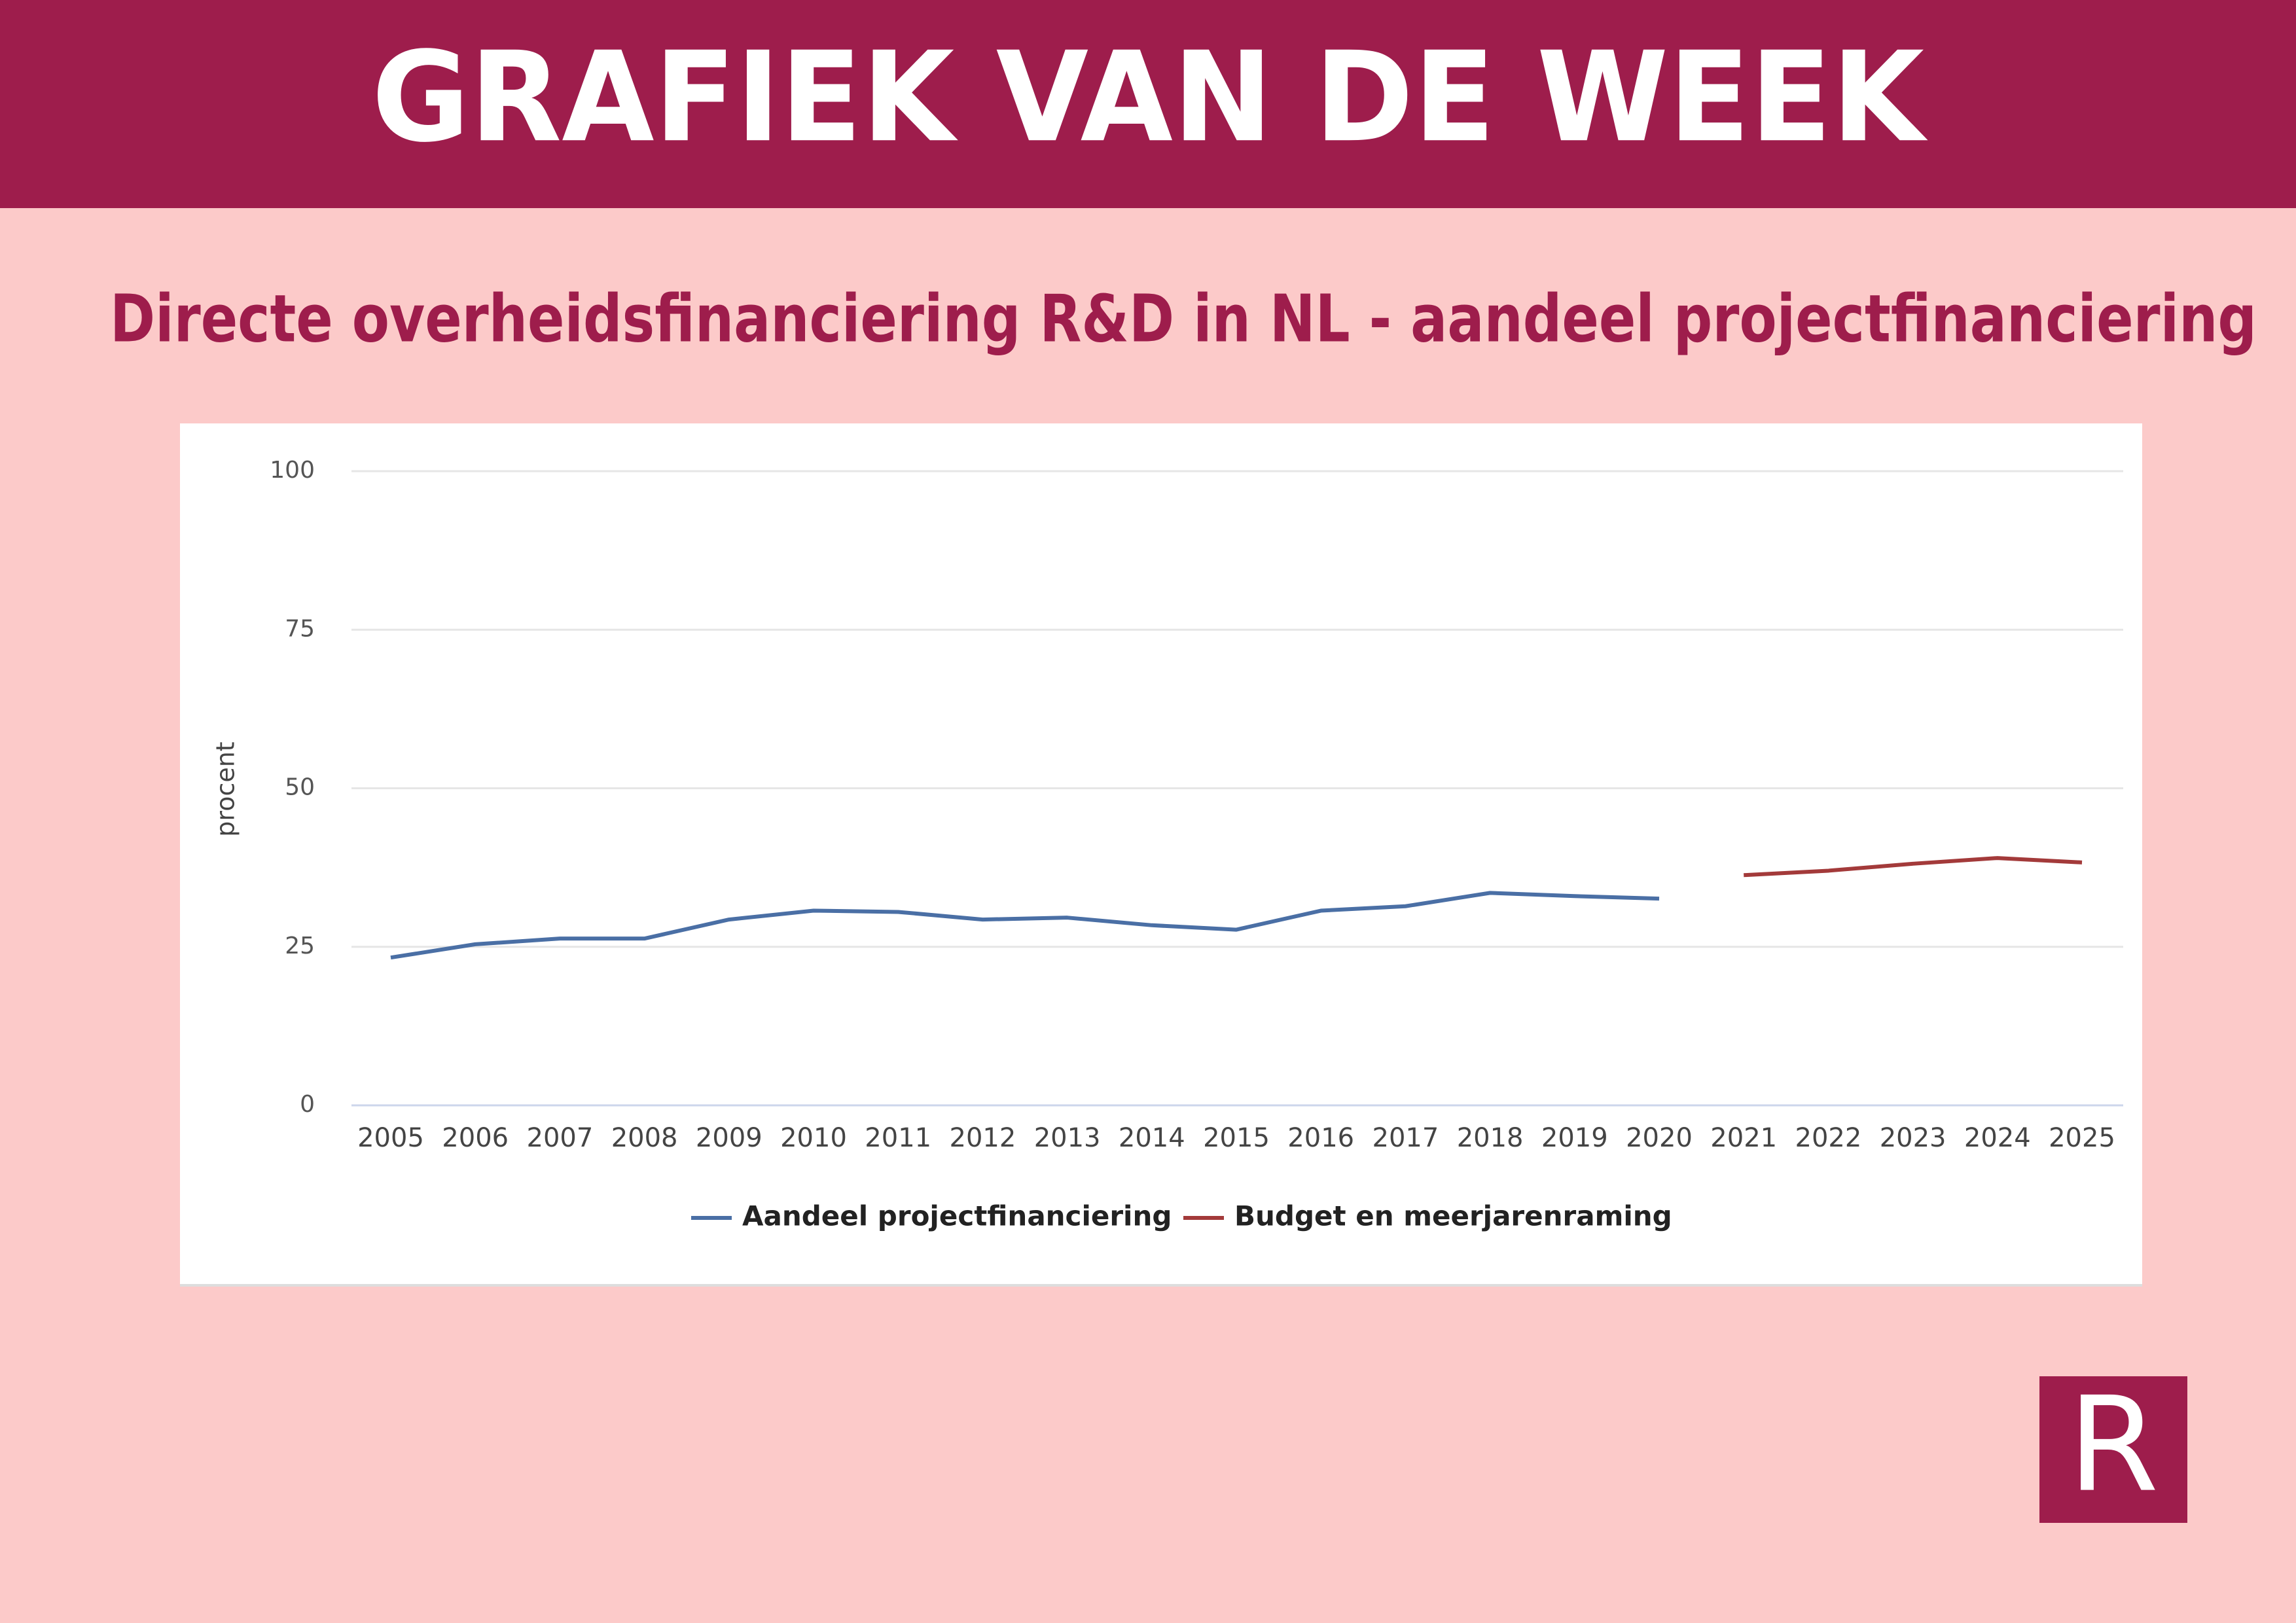  I want to click on x-tick-label: 2022, so click(1828, 1138).